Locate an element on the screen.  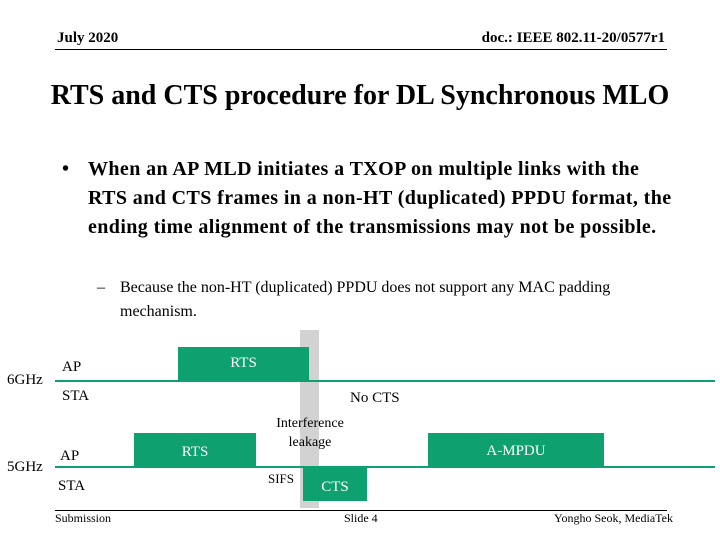
footer-slide-number: Slide 4 is located at coordinates (361, 518).